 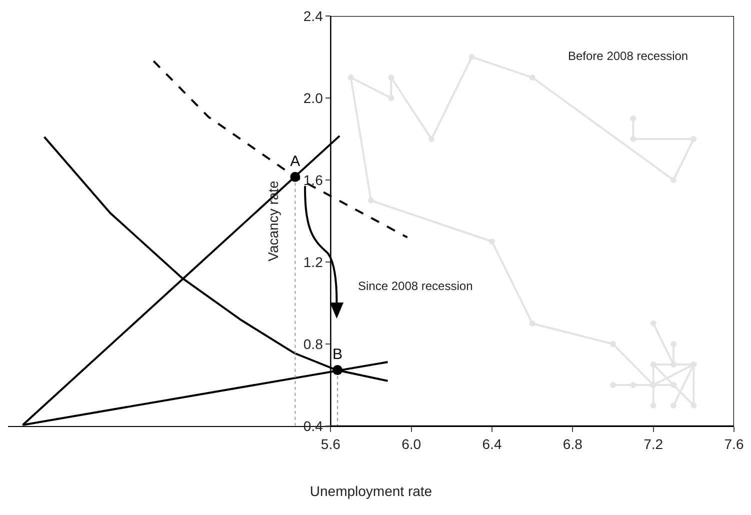 I want to click on y-tick-label: 1.2, so click(x=313, y=262).